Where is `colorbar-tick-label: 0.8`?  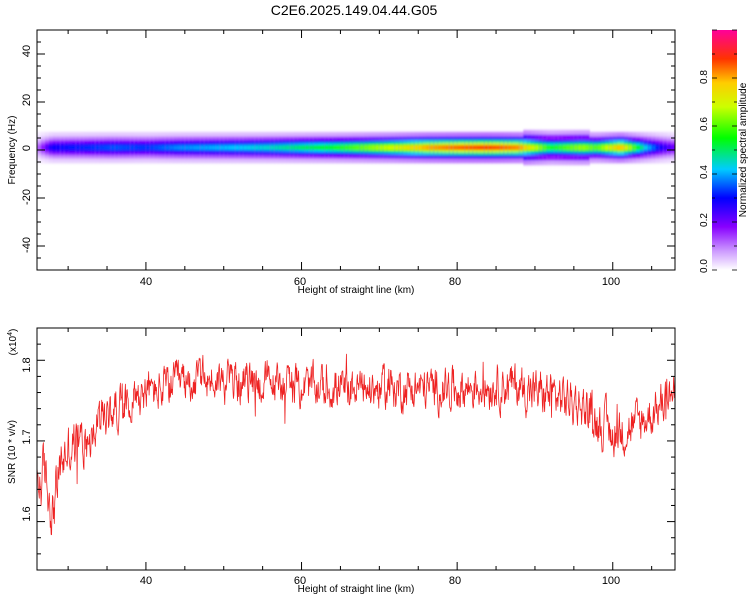 colorbar-tick-label: 0.8 is located at coordinates (704, 77).